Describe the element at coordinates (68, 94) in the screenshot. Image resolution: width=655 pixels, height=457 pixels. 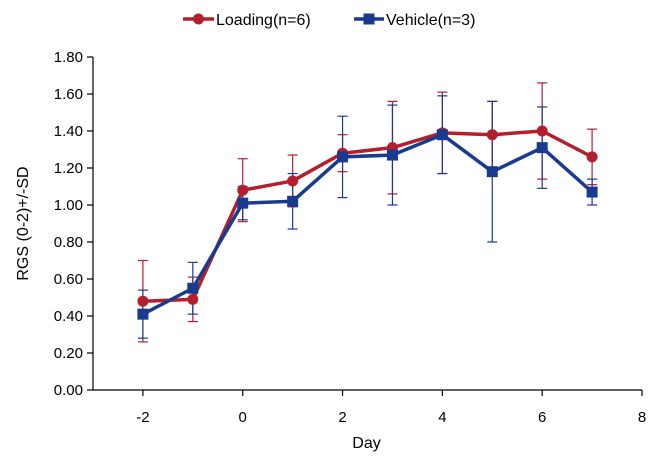
I see `y-tick-label: 1.60` at that location.